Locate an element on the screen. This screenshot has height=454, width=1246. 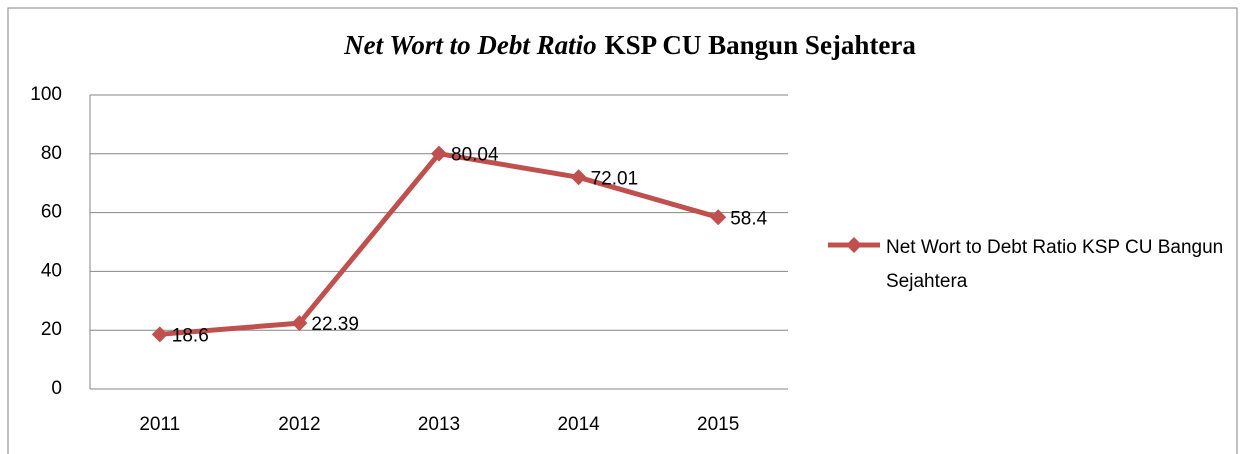
data-label: 58.4 is located at coordinates (748, 218).